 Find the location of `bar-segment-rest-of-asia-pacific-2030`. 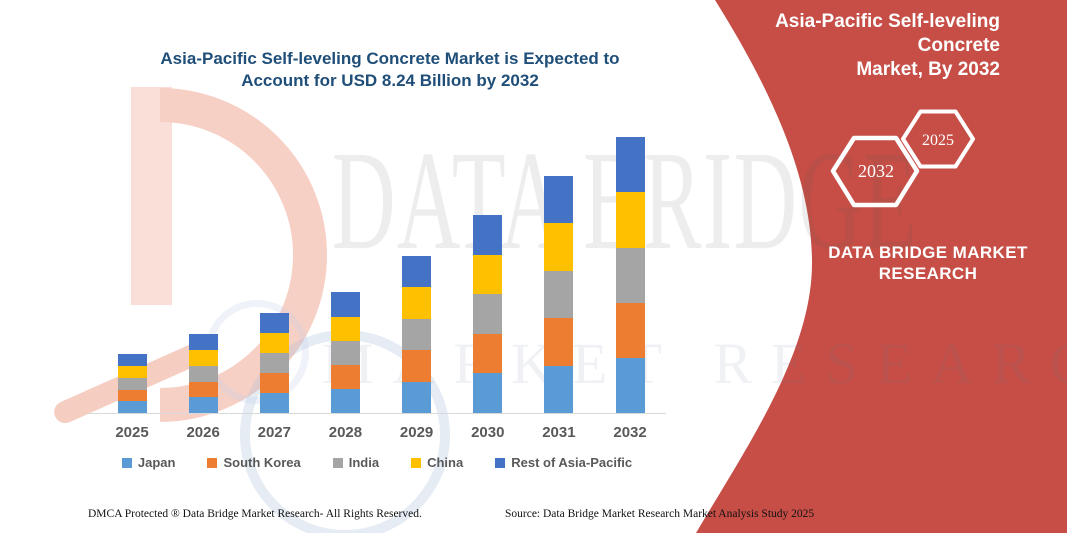

bar-segment-rest-of-asia-pacific-2030 is located at coordinates (488, 235).